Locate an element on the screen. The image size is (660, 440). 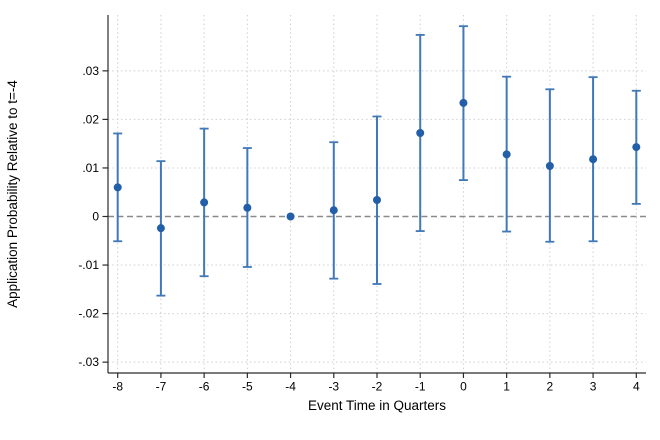
x-tick-label: -6 is located at coordinates (204, 387).